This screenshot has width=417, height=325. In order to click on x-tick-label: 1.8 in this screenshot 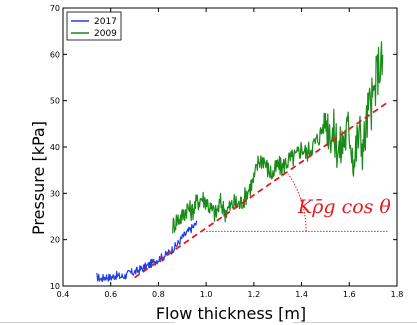, I will do `click(397, 294)`.